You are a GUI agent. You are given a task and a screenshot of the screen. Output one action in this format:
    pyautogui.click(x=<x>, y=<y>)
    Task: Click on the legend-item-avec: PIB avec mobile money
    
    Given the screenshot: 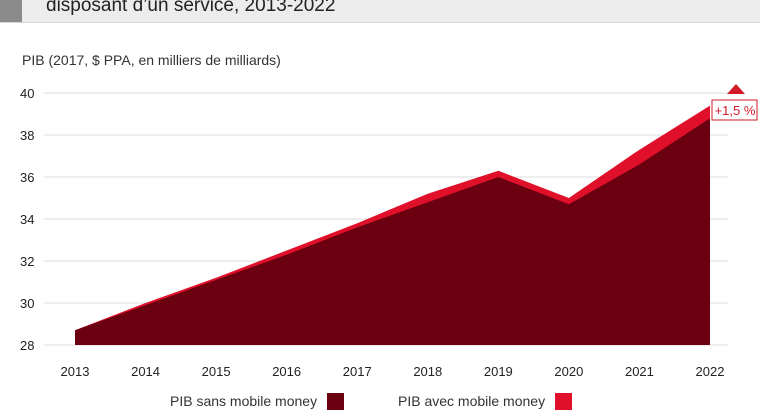 What is the action you would take?
    pyautogui.click(x=485, y=401)
    